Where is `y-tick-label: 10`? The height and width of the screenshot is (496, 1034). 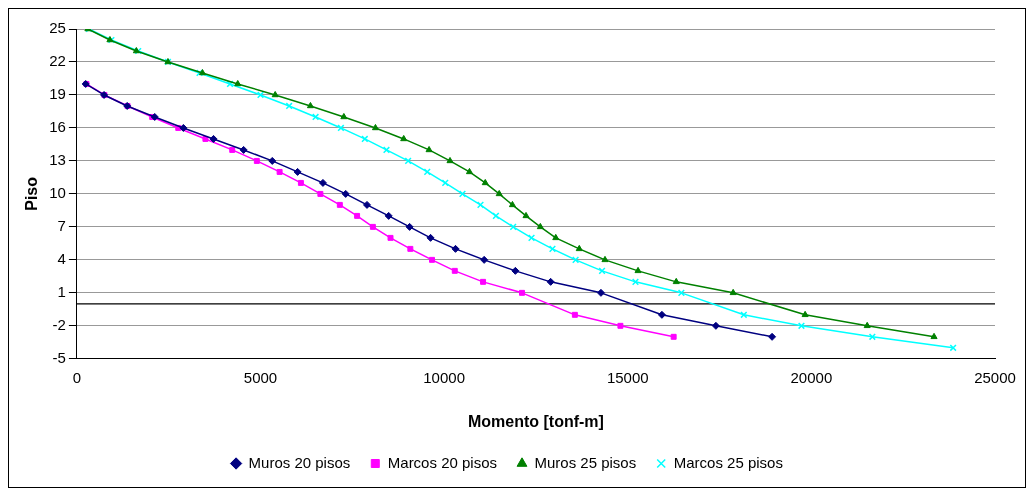 y-tick-label: 10 is located at coordinates (57, 193).